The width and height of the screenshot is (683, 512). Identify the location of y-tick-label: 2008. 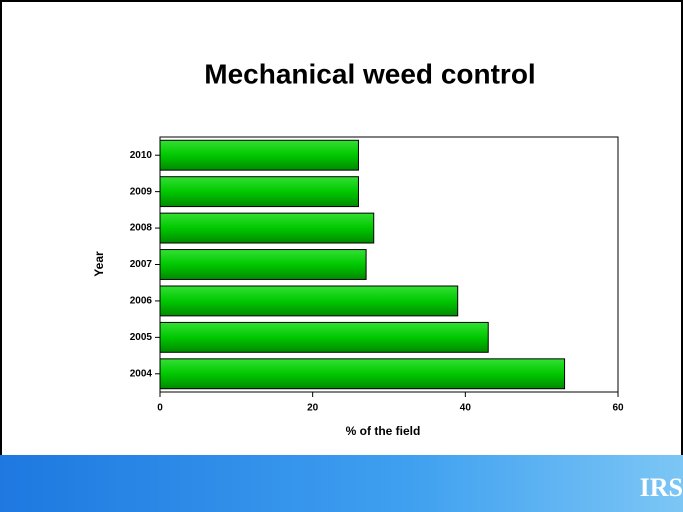
(141, 228).